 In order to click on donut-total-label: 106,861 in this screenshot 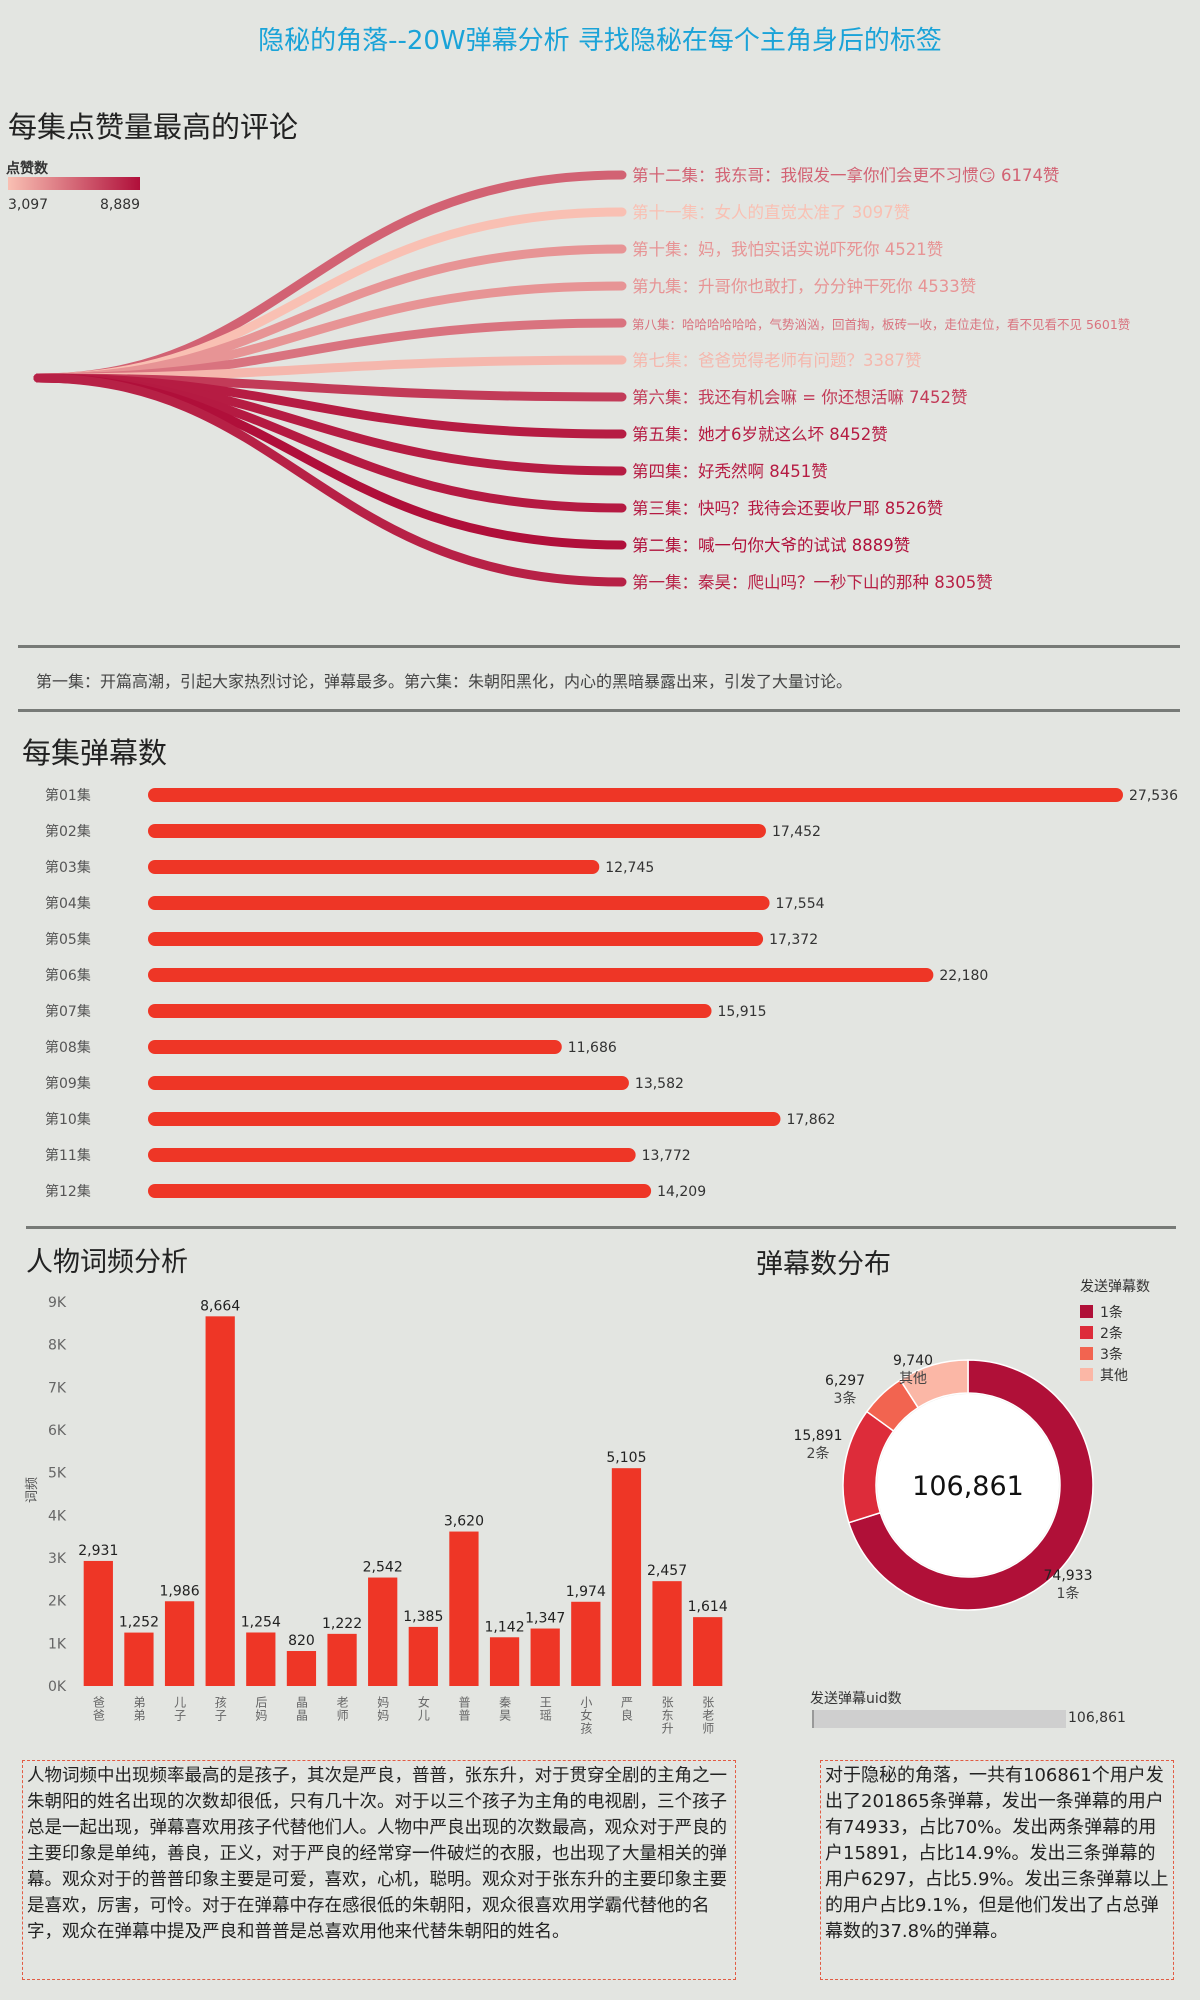, I will do `click(968, 1486)`.